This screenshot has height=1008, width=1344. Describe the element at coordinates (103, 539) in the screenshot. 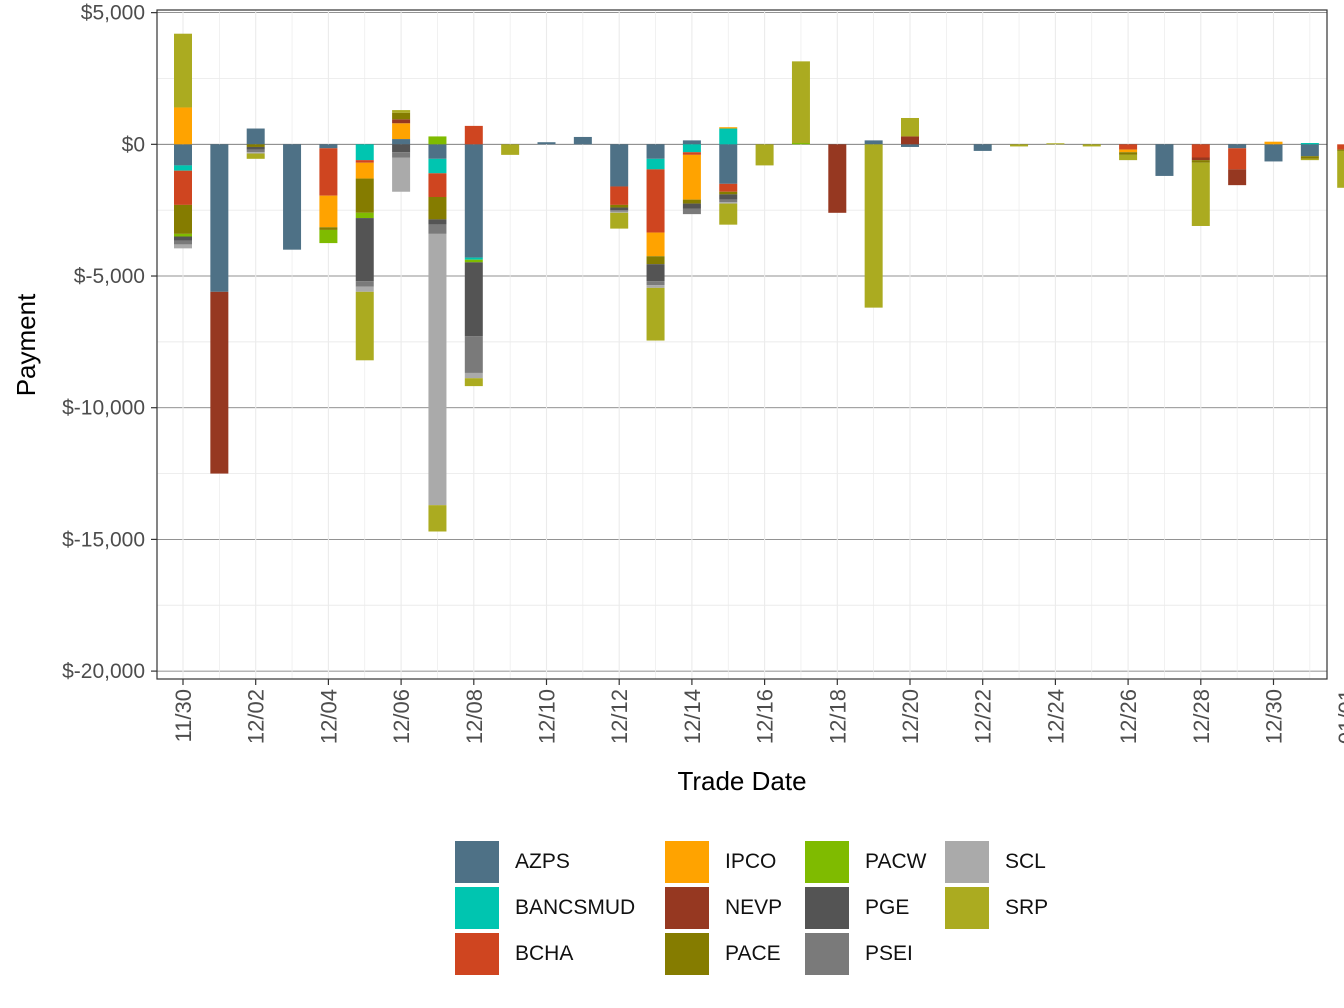

I see `y-tick-label: $-15,000` at that location.